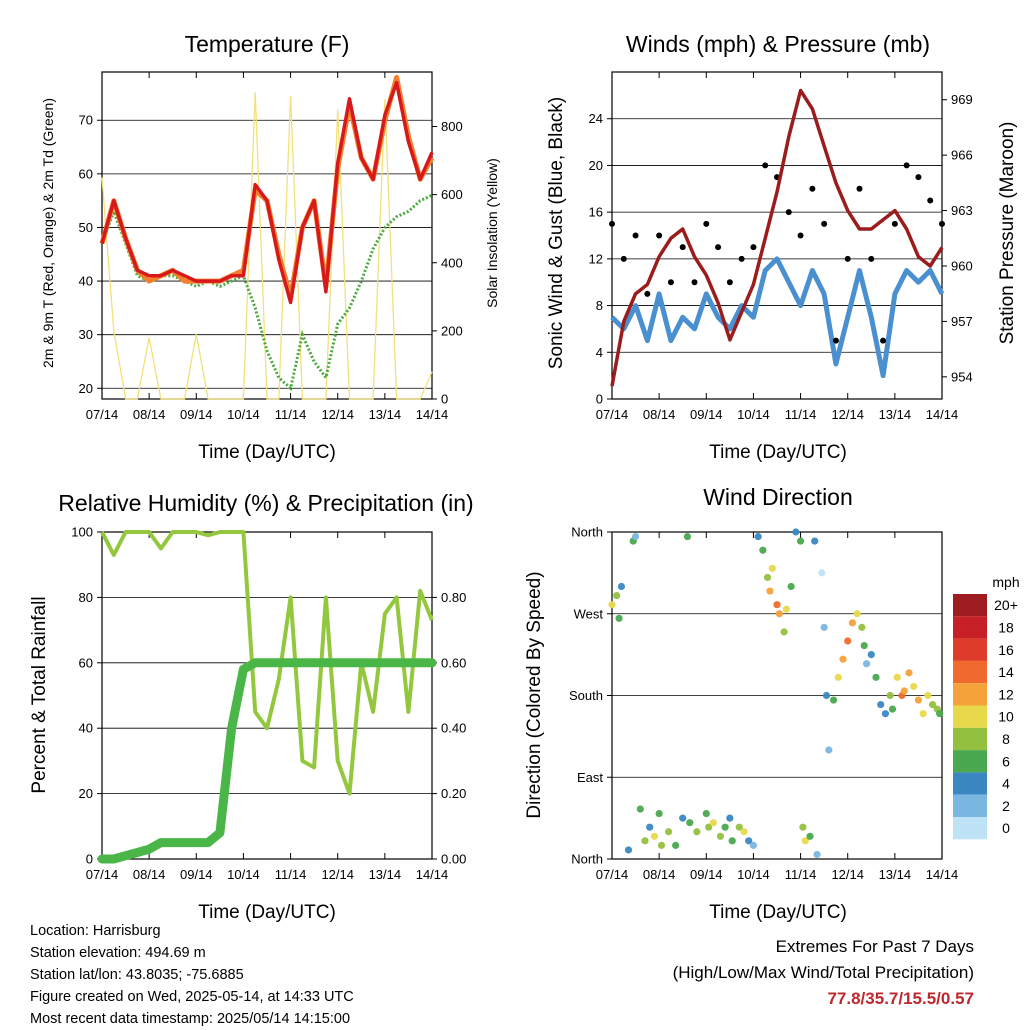 This screenshot has width=1024, height=1030. What do you see at coordinates (801, 874) in the screenshot?
I see `direction-xtick-label: 11/14` at bounding box center [801, 874].